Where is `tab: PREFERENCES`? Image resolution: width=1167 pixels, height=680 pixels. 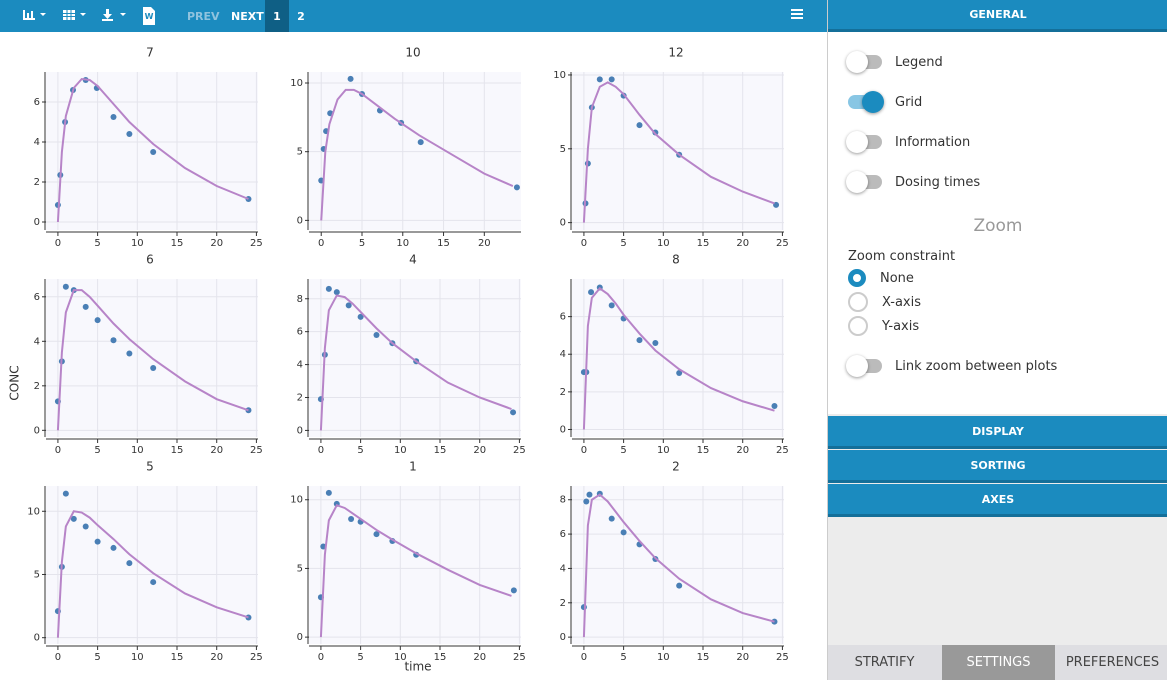 tab: PREFERENCES is located at coordinates (1111, 662).